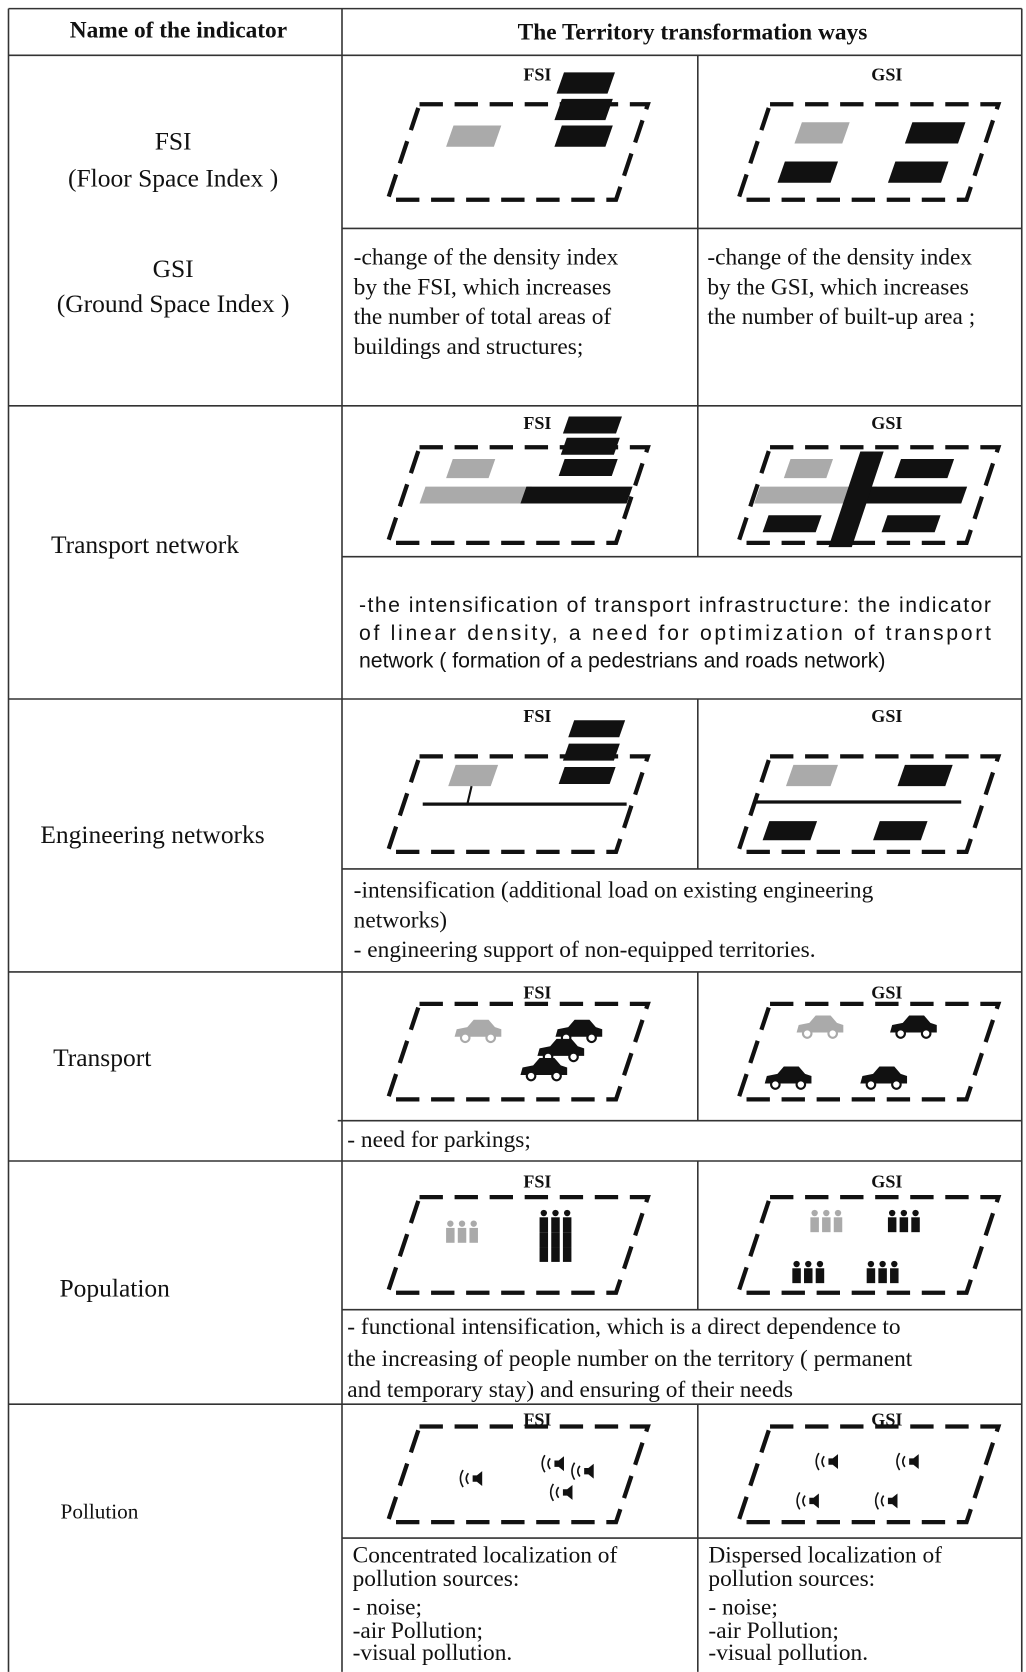 This screenshot has height=1672, width=1026. Describe the element at coordinates (400, 920) in the screenshot. I see `description-line: networks)` at that location.